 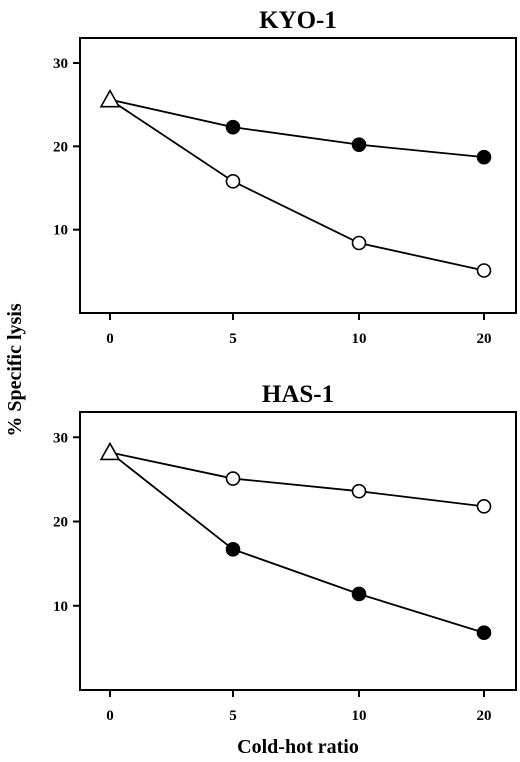 I want to click on chart-title: HAS-1, so click(x=298, y=394).